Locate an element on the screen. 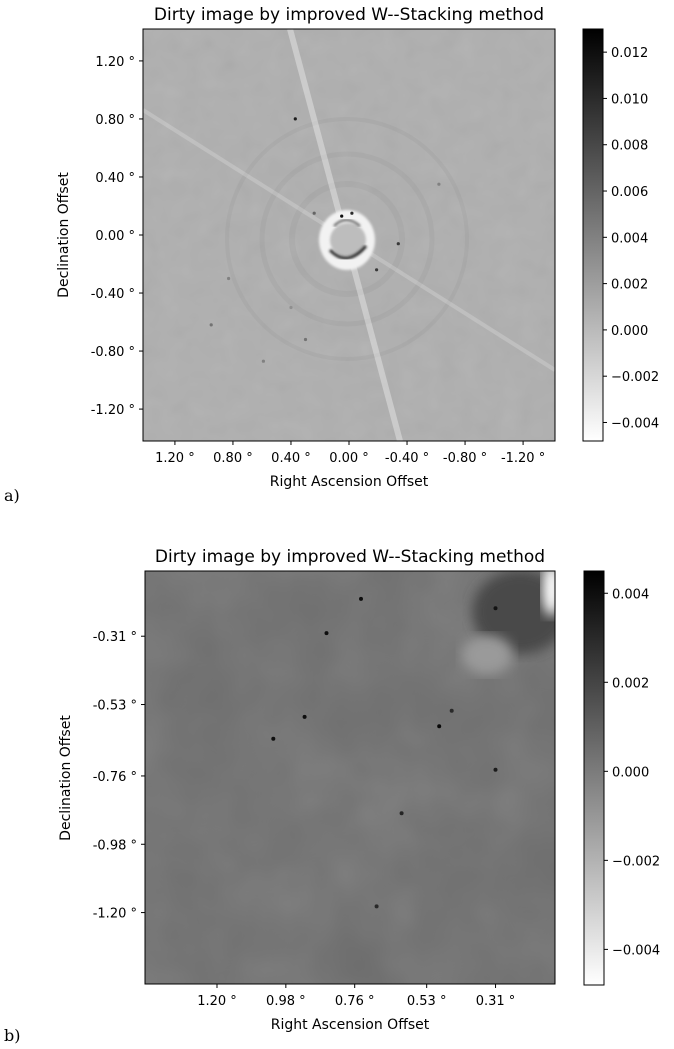 This screenshot has height=1049, width=674. colorbar-tick-label-b-3: −0.002 is located at coordinates (636, 861).